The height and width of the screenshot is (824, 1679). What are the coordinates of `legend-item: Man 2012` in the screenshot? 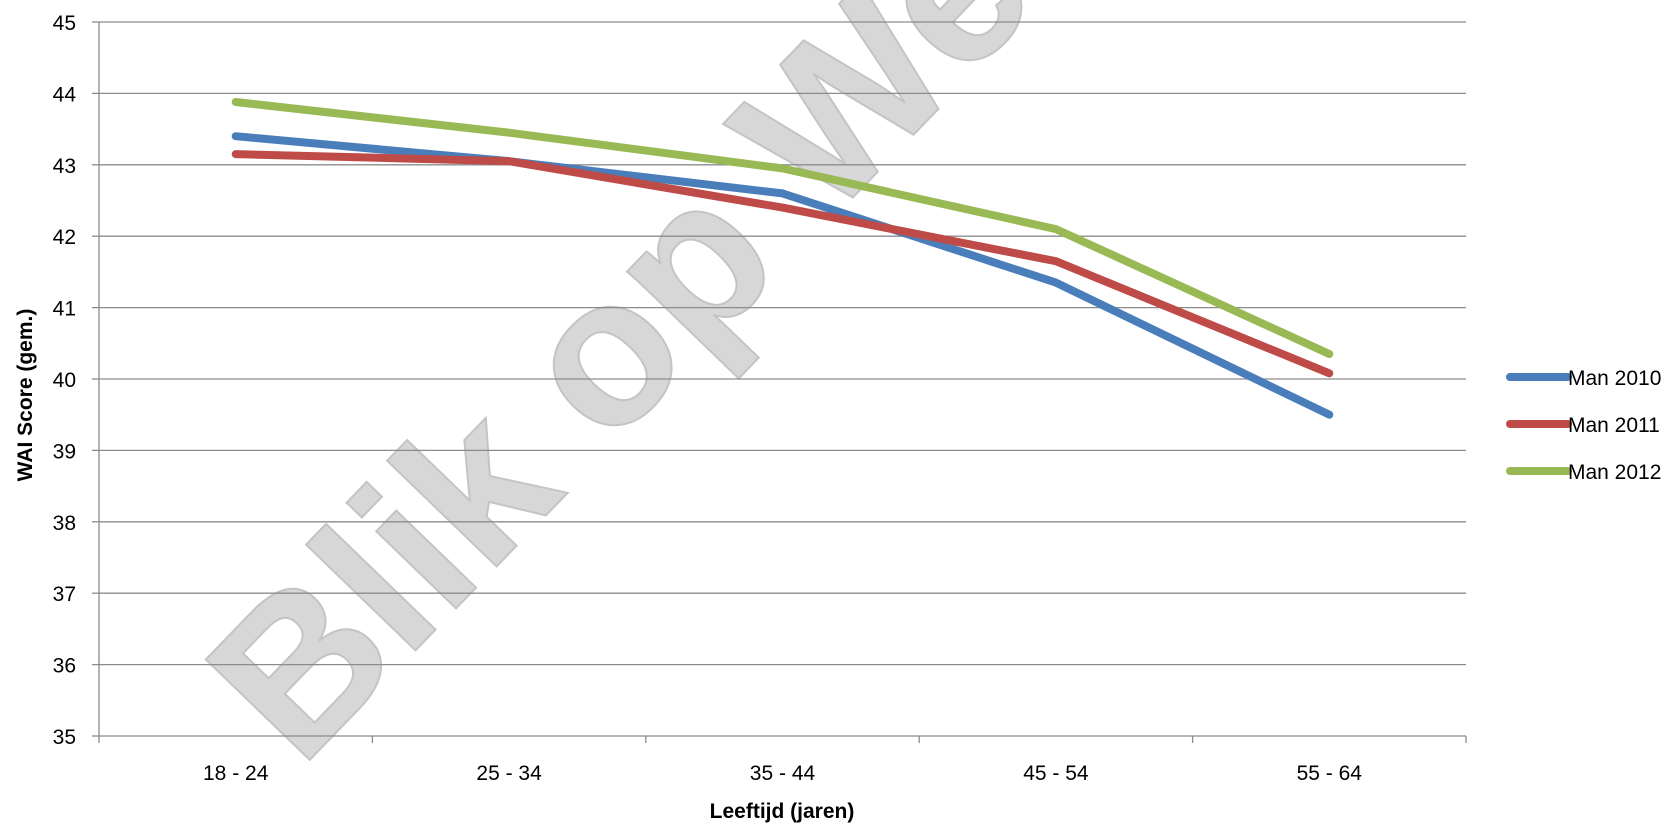 It's located at (1583, 472).